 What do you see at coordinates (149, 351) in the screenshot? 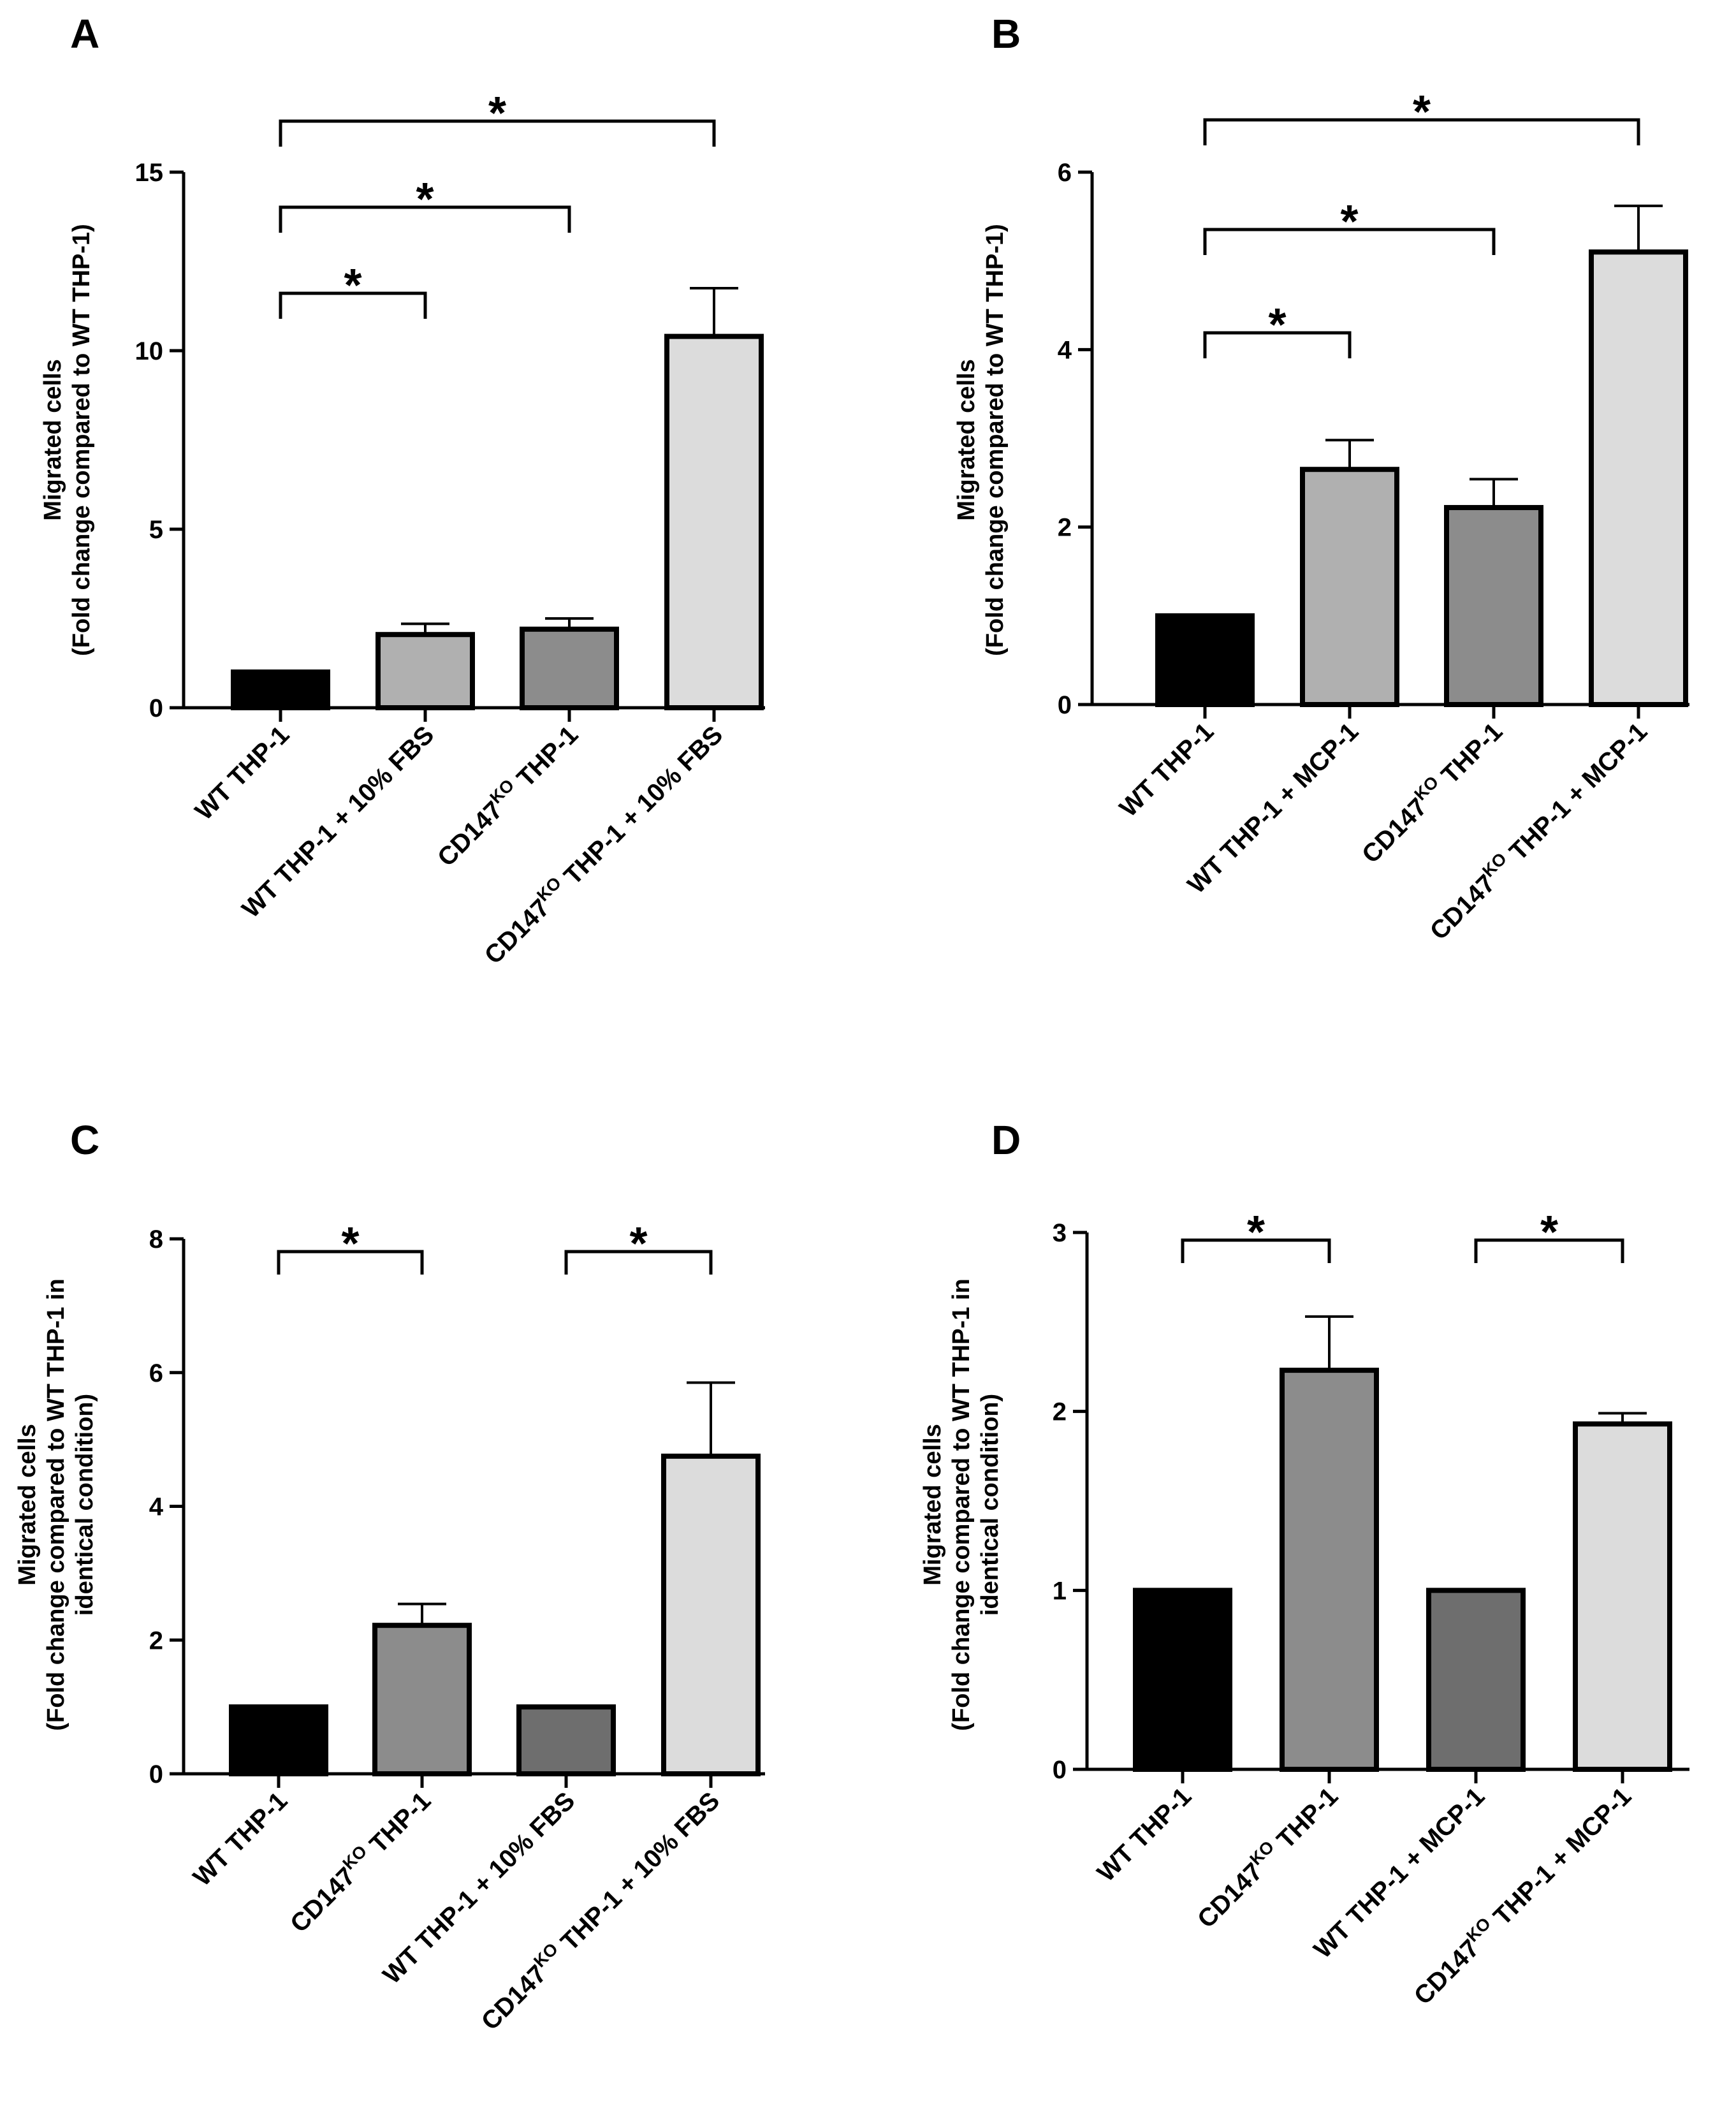
I see `y-tick-label: 10` at bounding box center [149, 351].